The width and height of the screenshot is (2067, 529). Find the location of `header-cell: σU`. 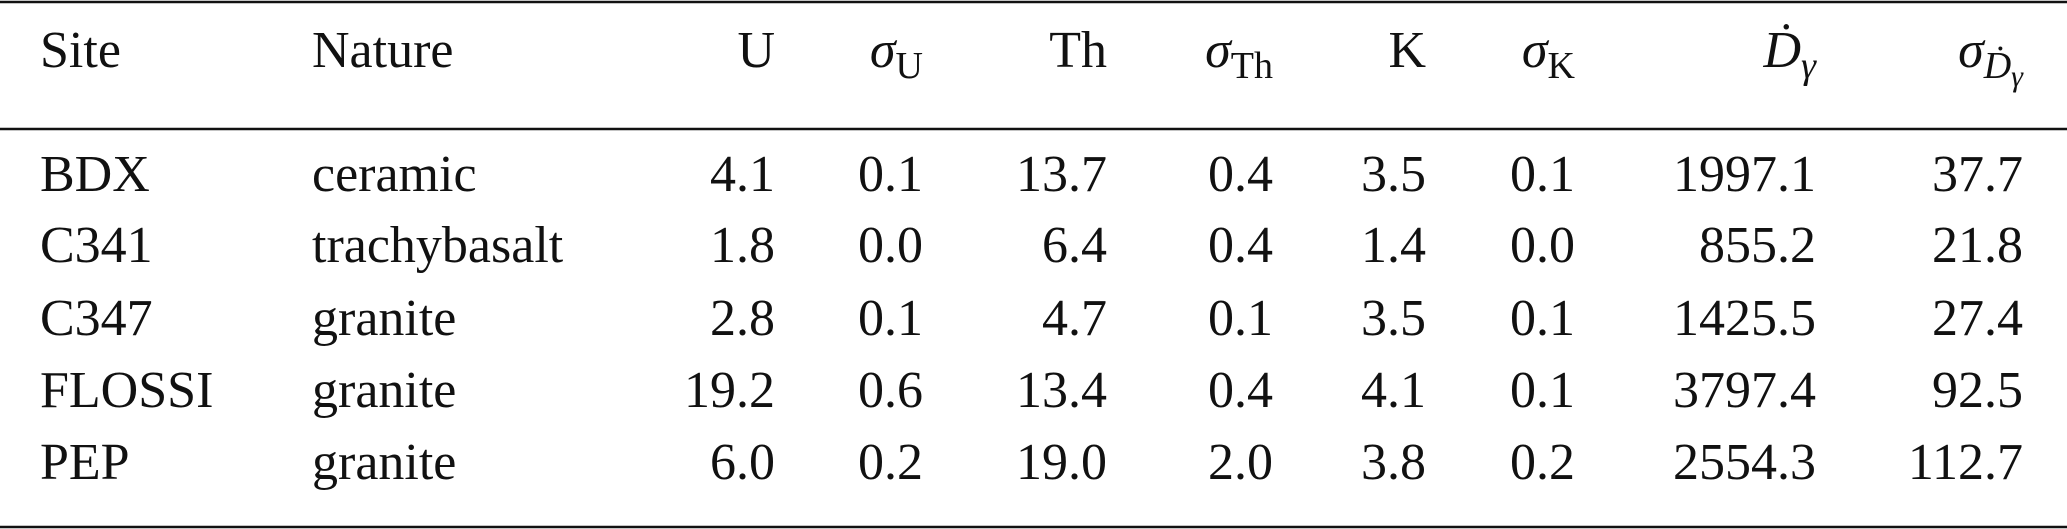

header-cell: σU is located at coordinates (896, 54).